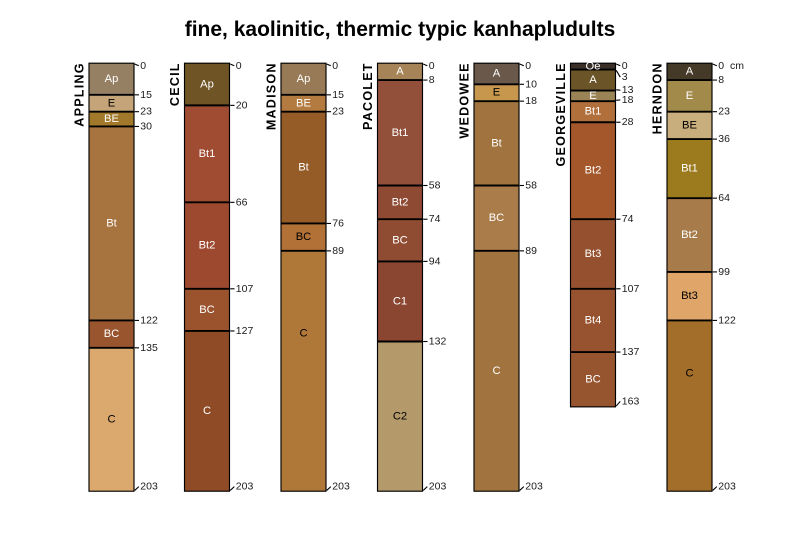 The image size is (800, 545). What do you see at coordinates (561, 114) in the screenshot?
I see `svg-text: GEORGEVILLE` at bounding box center [561, 114].